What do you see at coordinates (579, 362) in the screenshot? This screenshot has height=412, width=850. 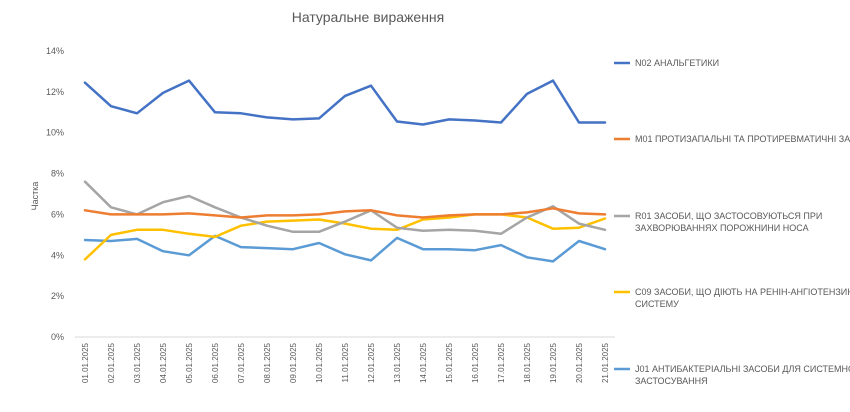 I see `x-tick-label: 20.01.2025` at bounding box center [579, 362].